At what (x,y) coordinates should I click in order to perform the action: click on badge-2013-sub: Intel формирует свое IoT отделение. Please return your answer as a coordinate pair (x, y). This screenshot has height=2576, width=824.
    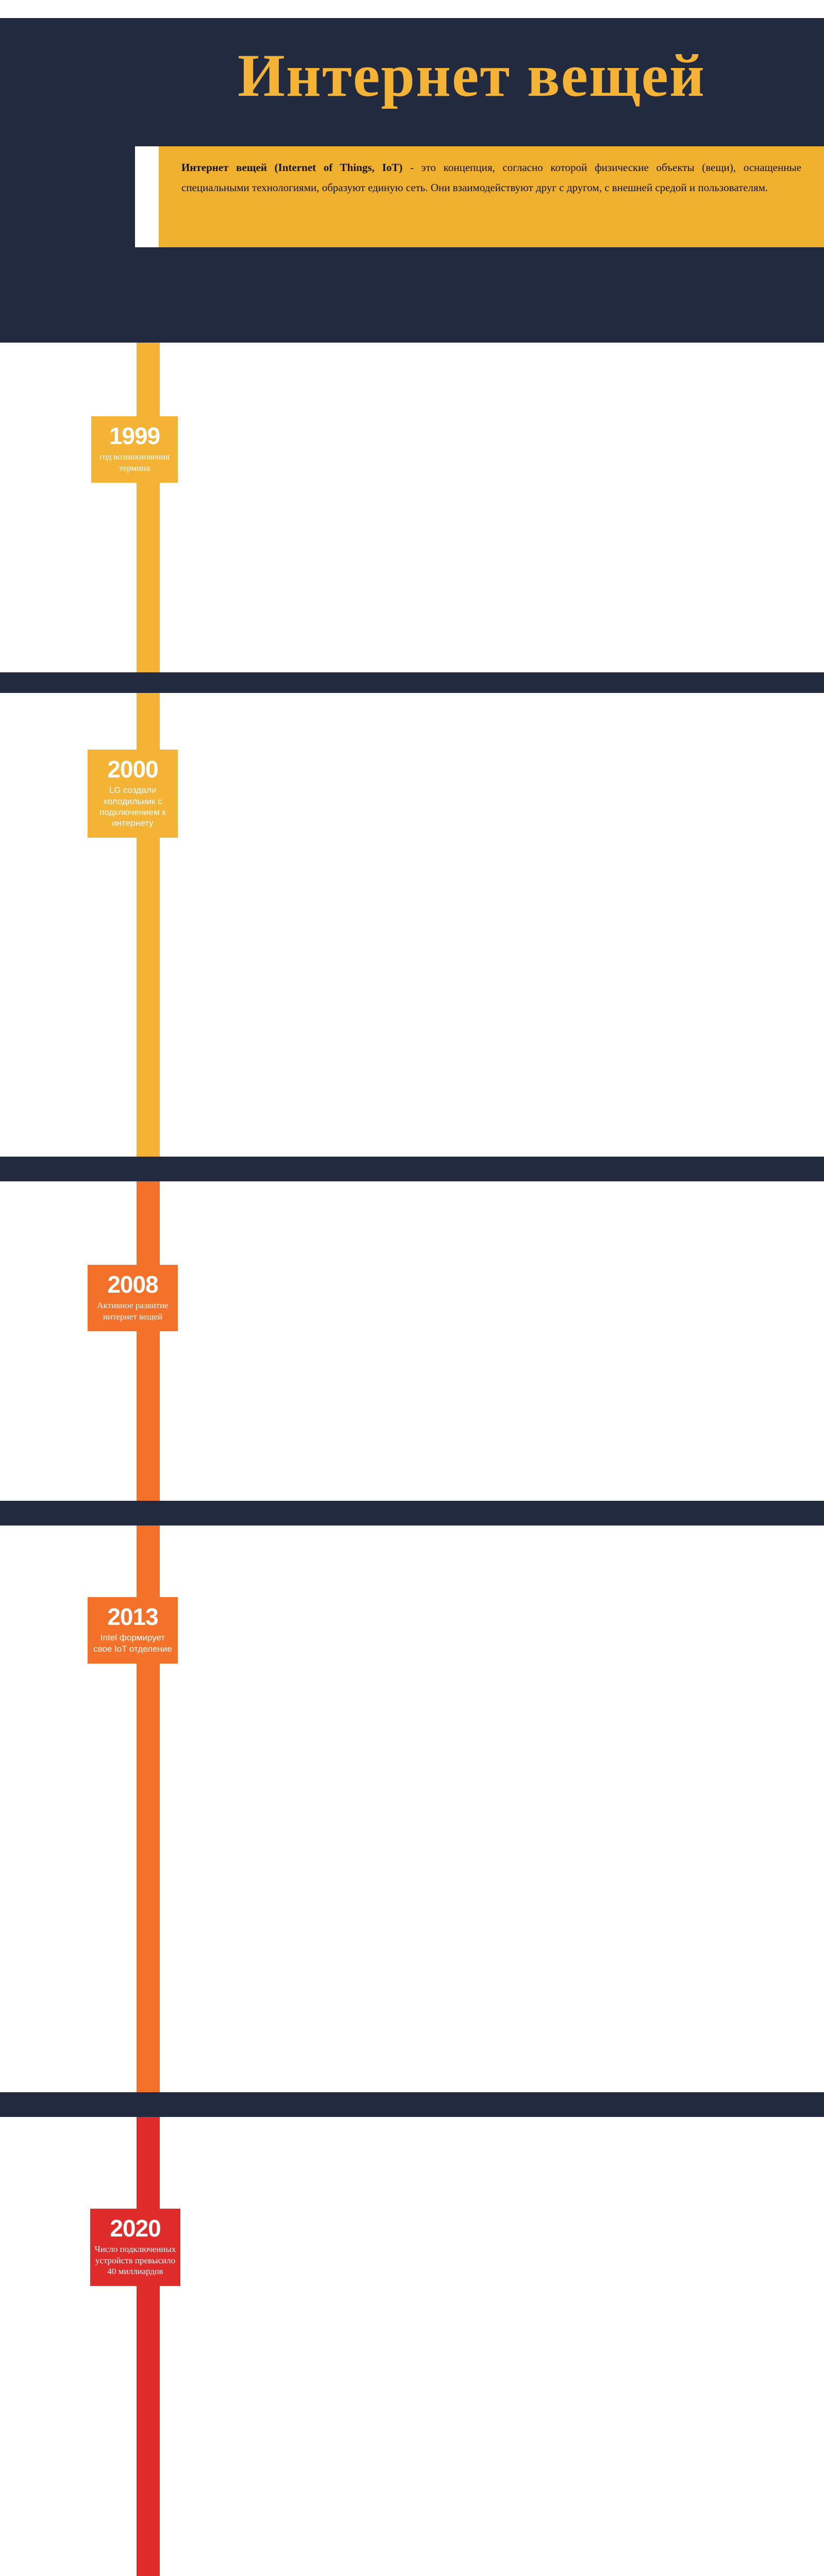
    Looking at the image, I should click on (132, 1643).